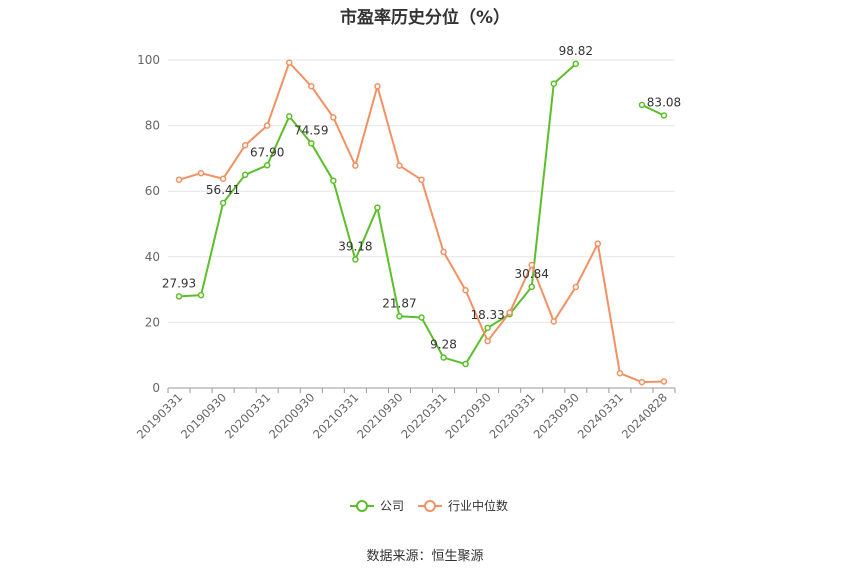 This screenshot has height=575, width=850. What do you see at coordinates (644, 415) in the screenshot?
I see `x-tick-label: 20240828` at bounding box center [644, 415].